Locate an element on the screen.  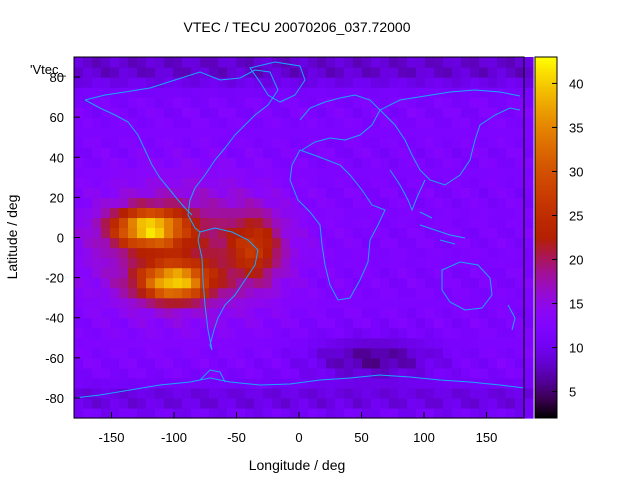
coastline-asia is located at coordinates (450, 137).